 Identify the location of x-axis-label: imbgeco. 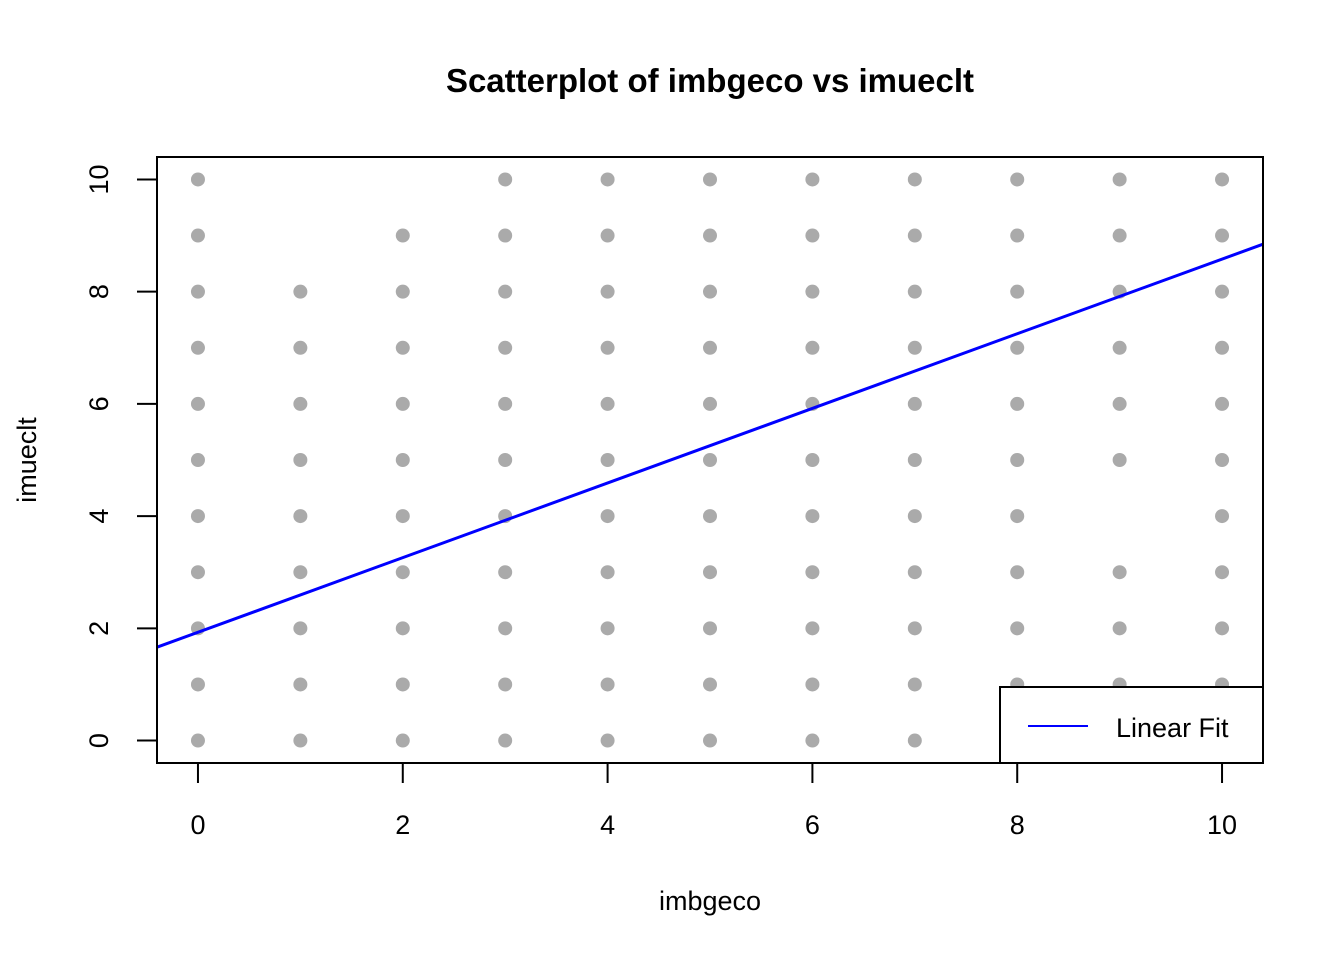
(710, 901).